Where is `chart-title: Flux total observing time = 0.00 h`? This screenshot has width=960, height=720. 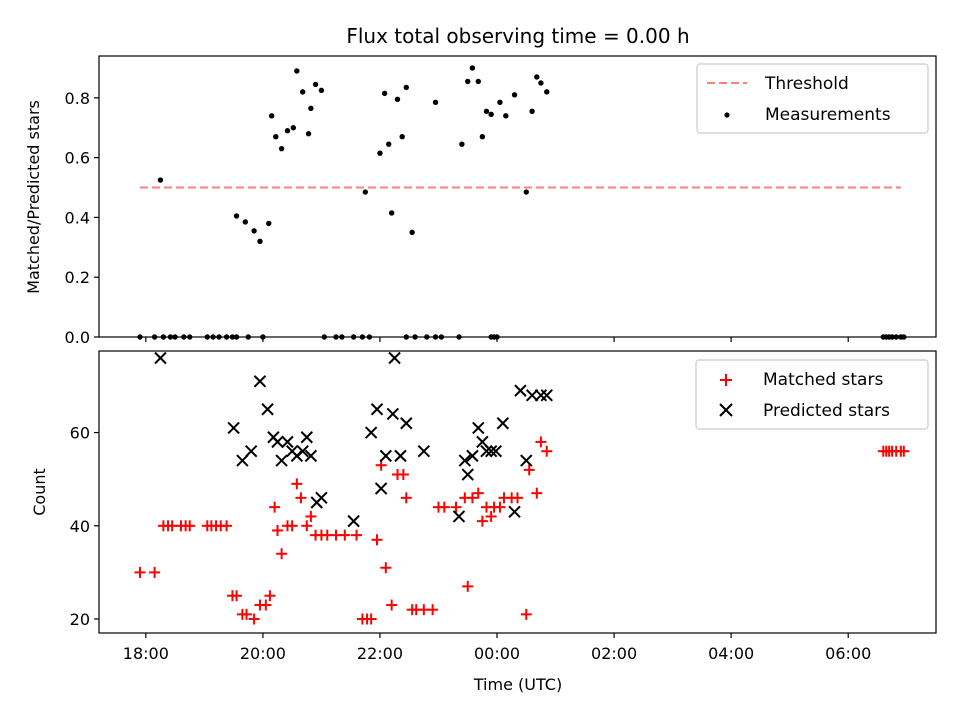 chart-title: Flux total observing time = 0.00 h is located at coordinates (517, 36).